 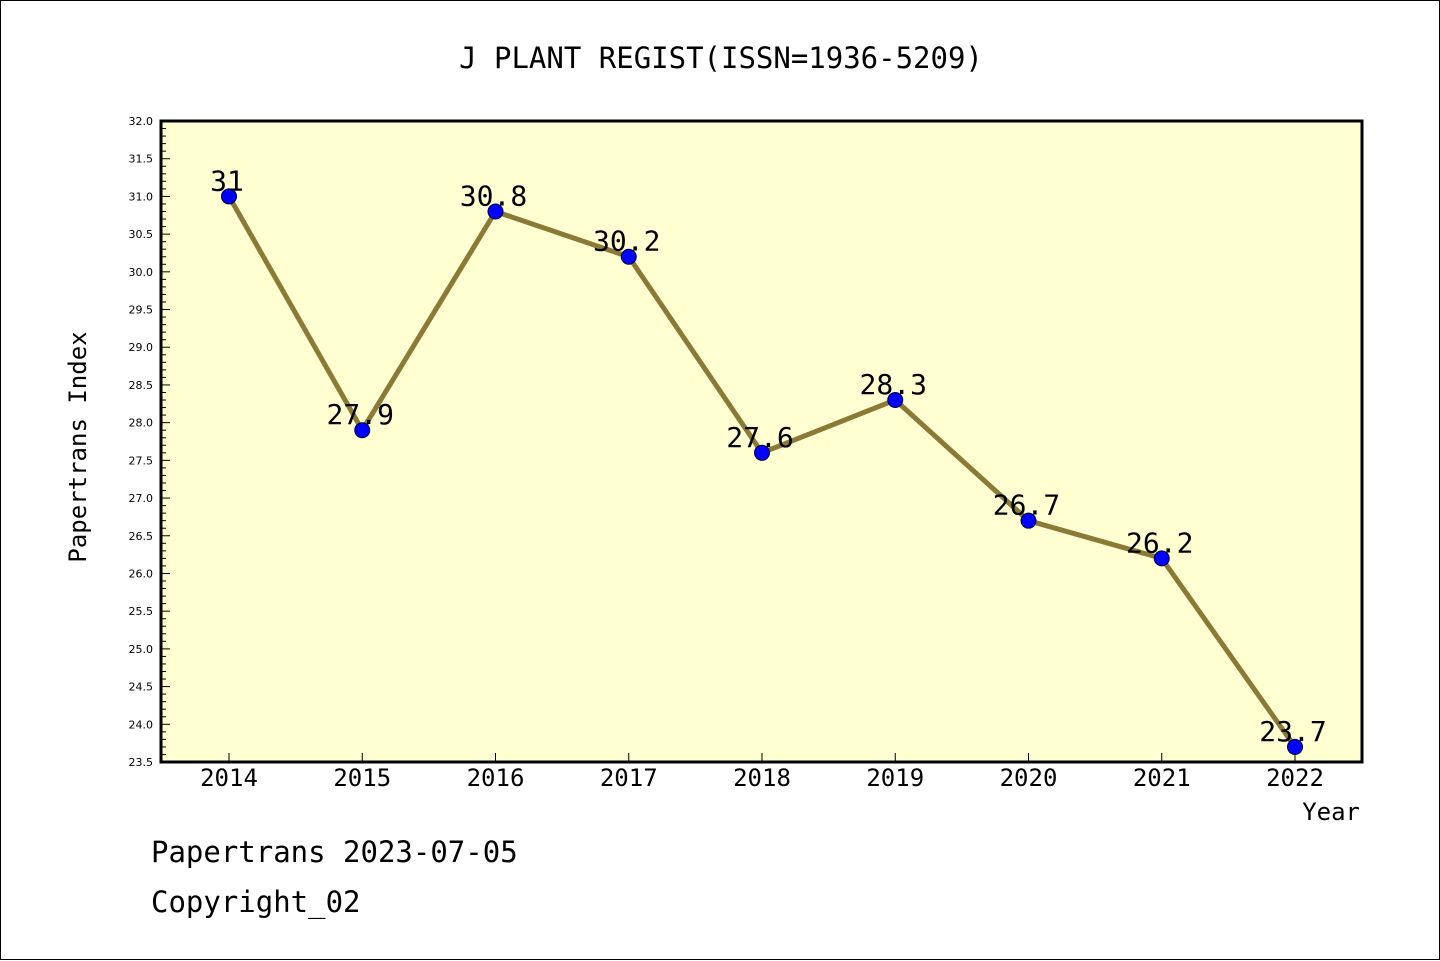 I want to click on y-tick-label: 29.5, so click(x=141, y=310).